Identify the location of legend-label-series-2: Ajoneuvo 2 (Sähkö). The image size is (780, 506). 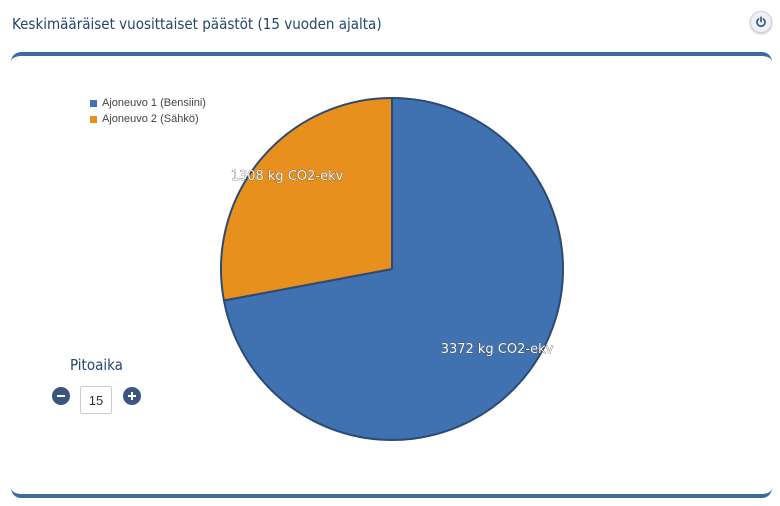
(150, 119).